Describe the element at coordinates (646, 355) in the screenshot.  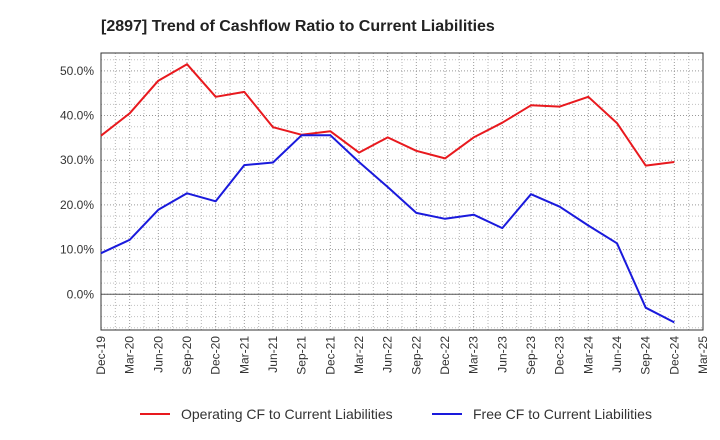
I see `x-tick-label: Sep-24` at that location.